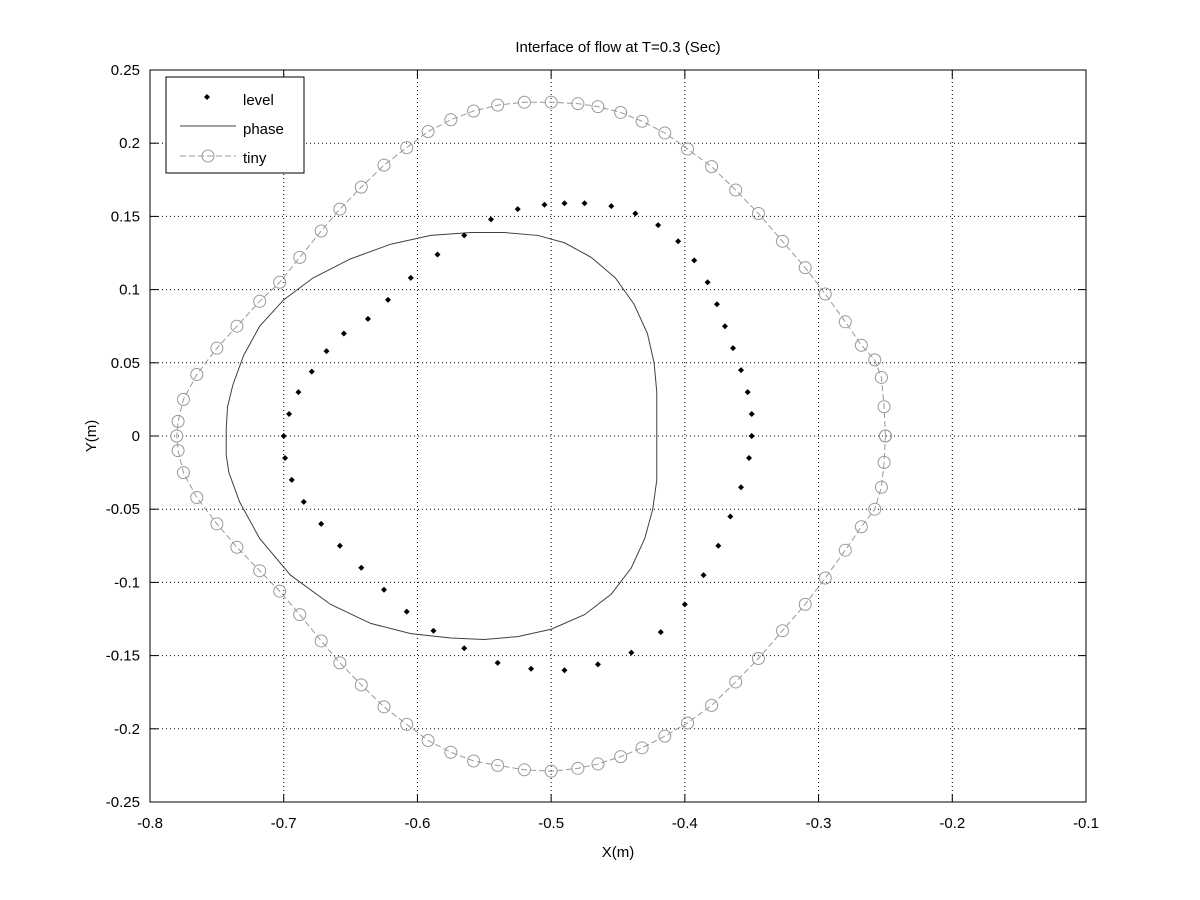 The height and width of the screenshot is (900, 1200). I want to click on y-axis-label: Y(m), so click(91, 436).